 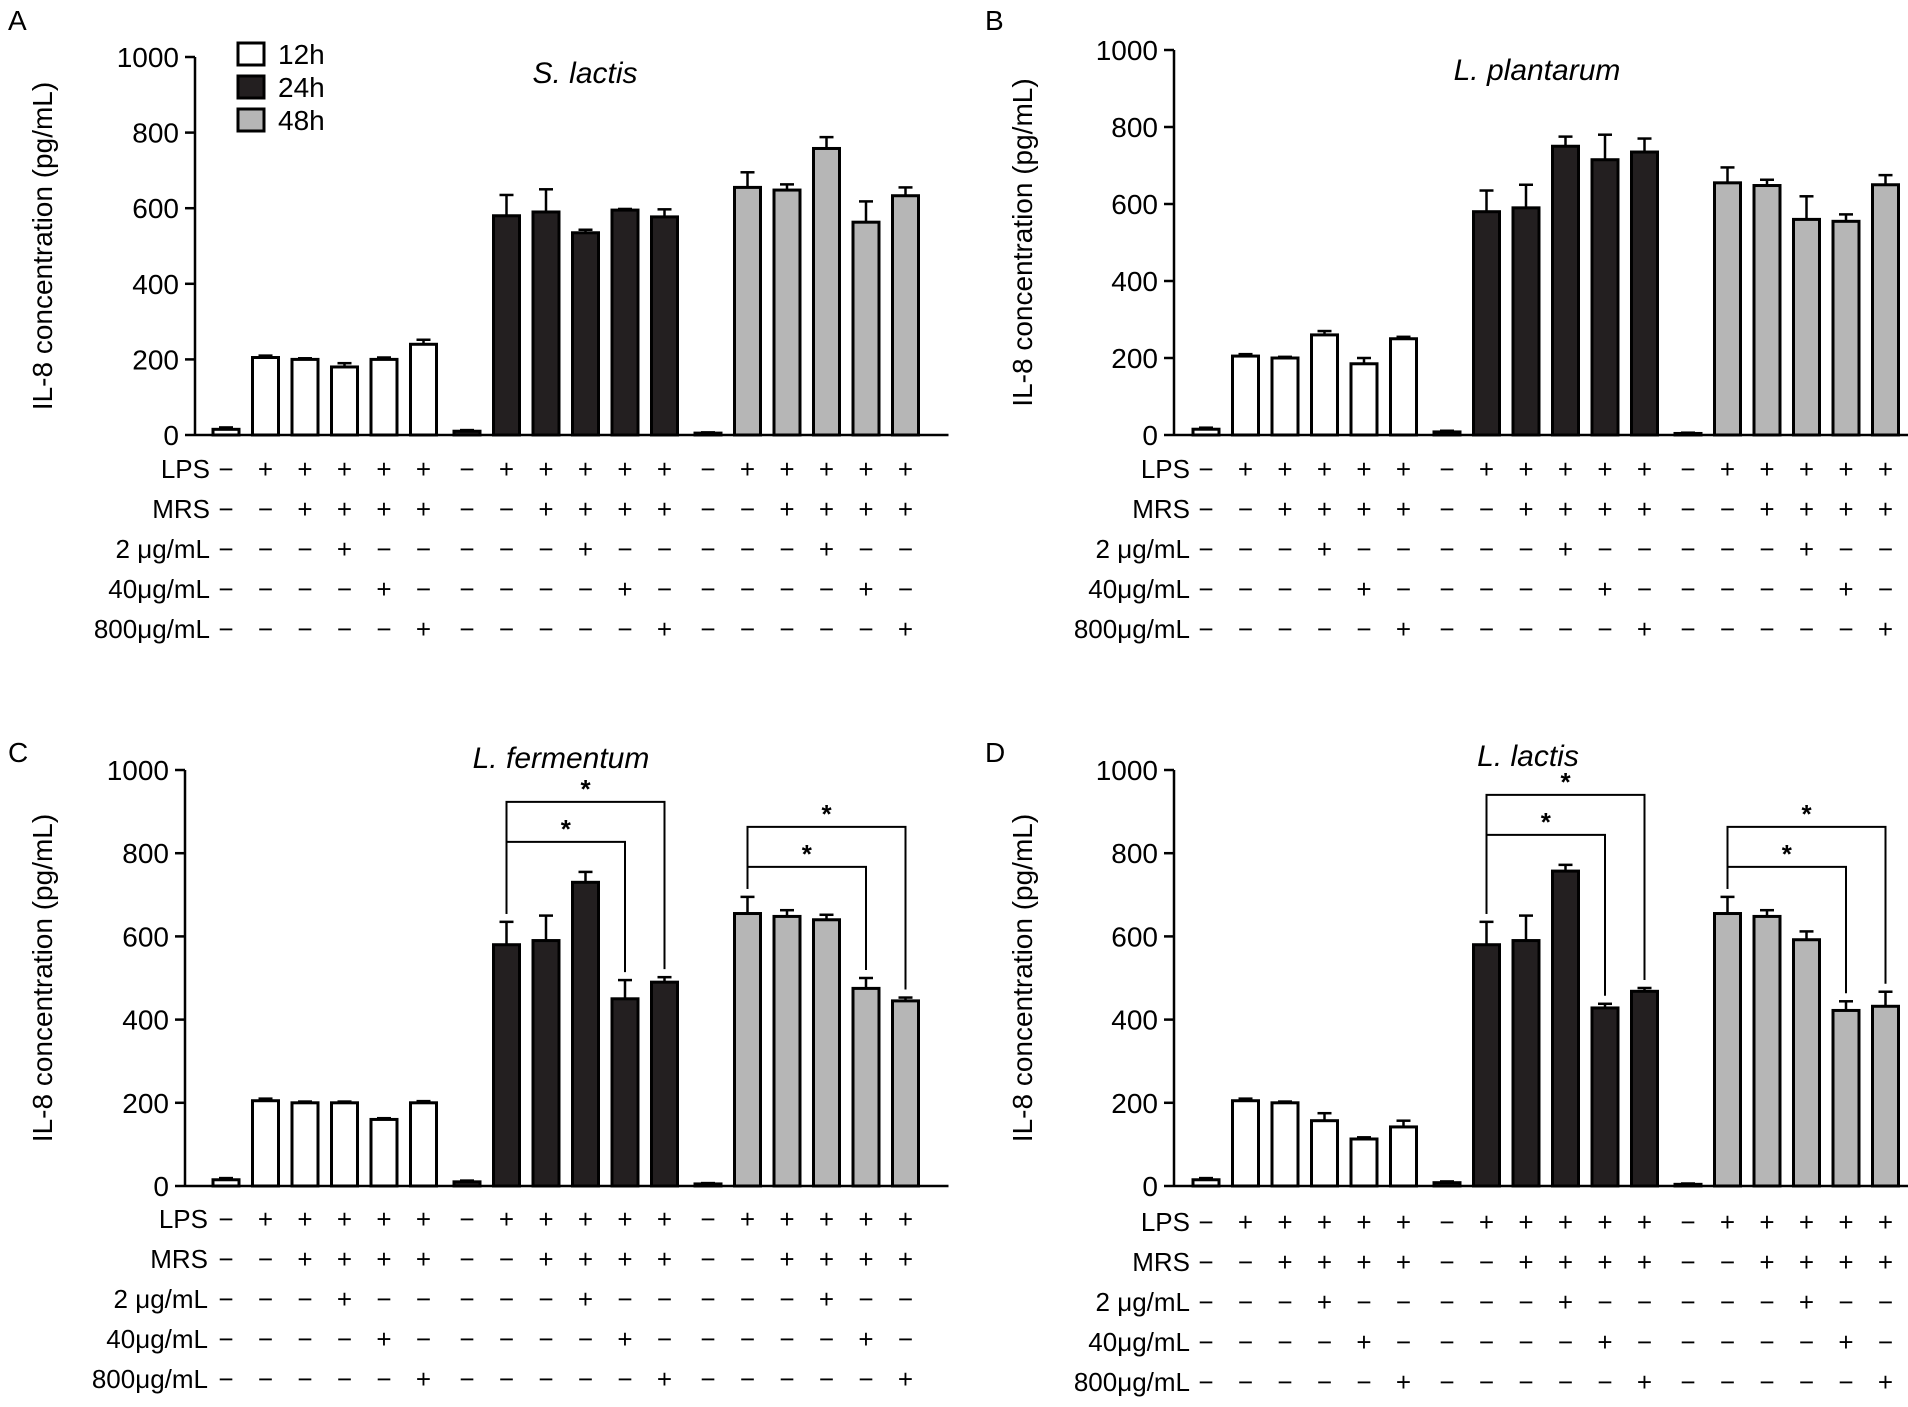 What do you see at coordinates (161, 1299) in the screenshot?
I see `treatment-label: 2 μg/mL` at bounding box center [161, 1299].